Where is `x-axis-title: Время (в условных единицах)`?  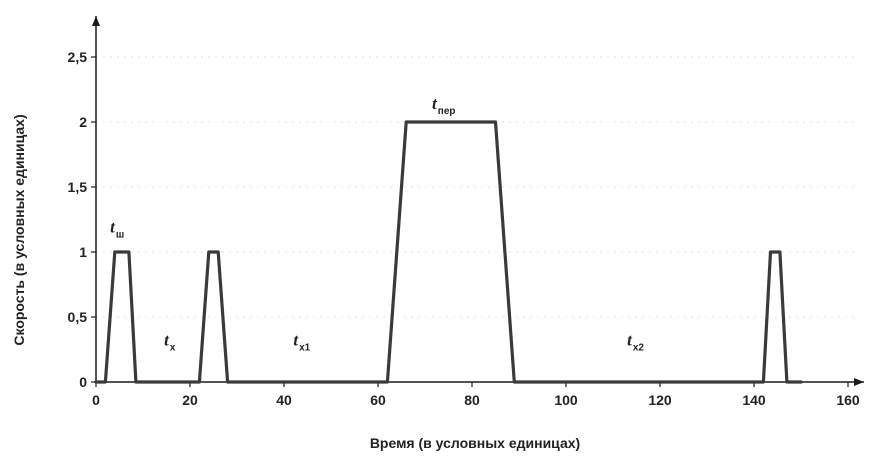
x-axis-title: Время (в условных единицах) is located at coordinates (475, 443).